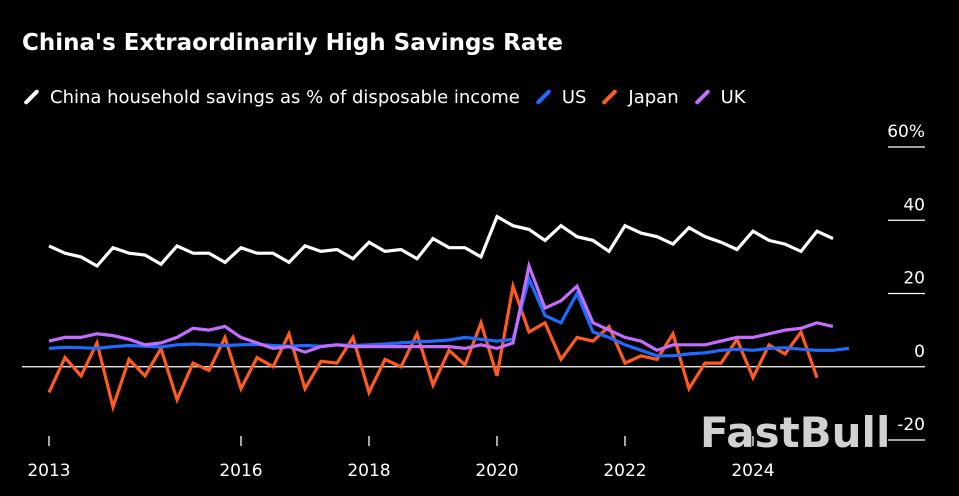  Describe the element at coordinates (752, 471) in the screenshot. I see `x-tick-label-2024: 2024` at that location.